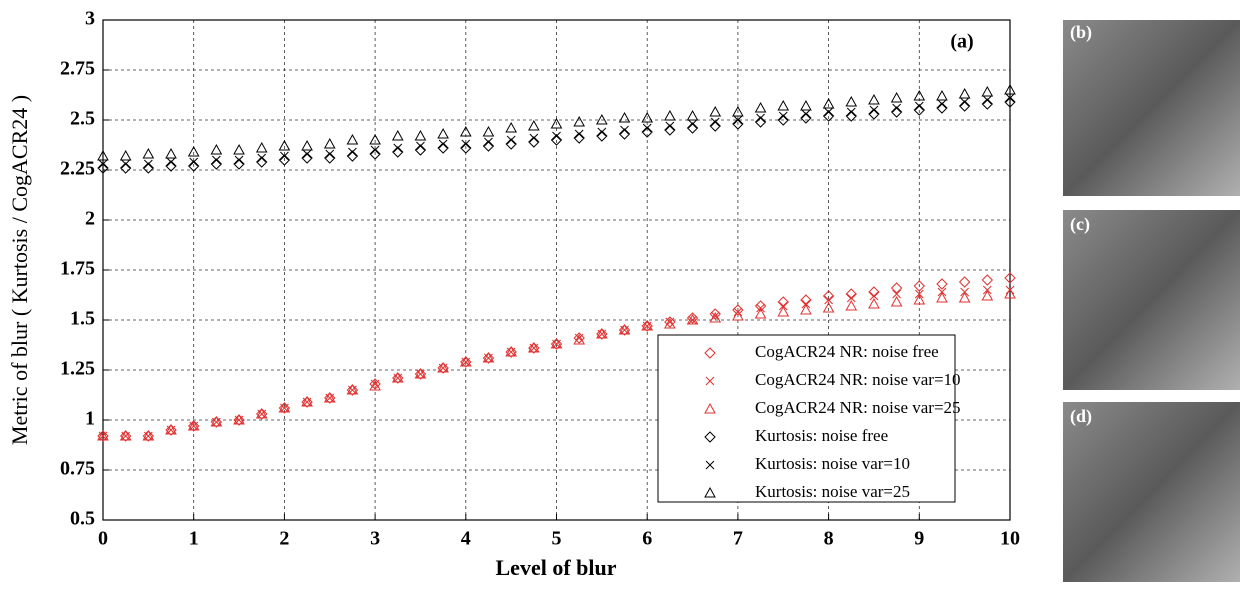 This screenshot has width=1246, height=589. Describe the element at coordinates (1081, 416) in the screenshot. I see `image-label: (d)` at that location.